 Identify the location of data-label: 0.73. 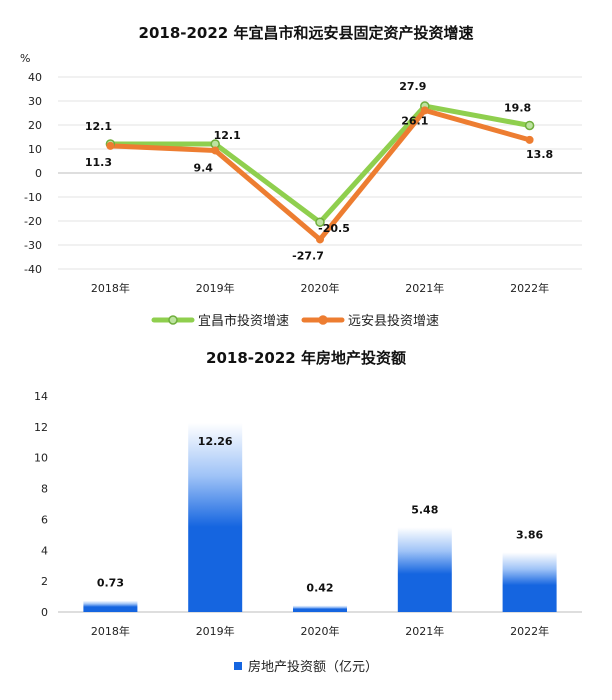
(110, 583).